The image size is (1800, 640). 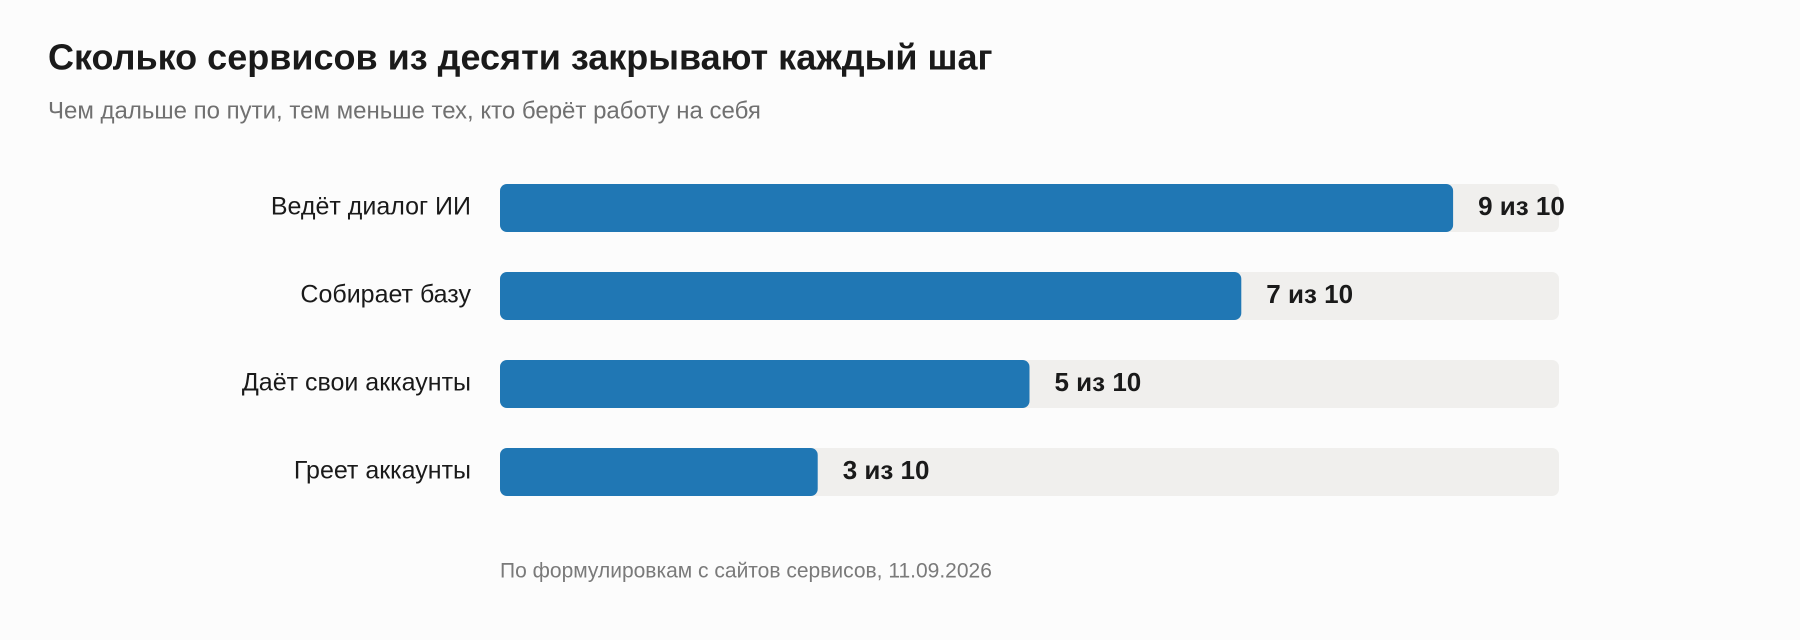 What do you see at coordinates (356, 383) in the screenshot?
I see `category-label: Даёт свои аккаунты` at bounding box center [356, 383].